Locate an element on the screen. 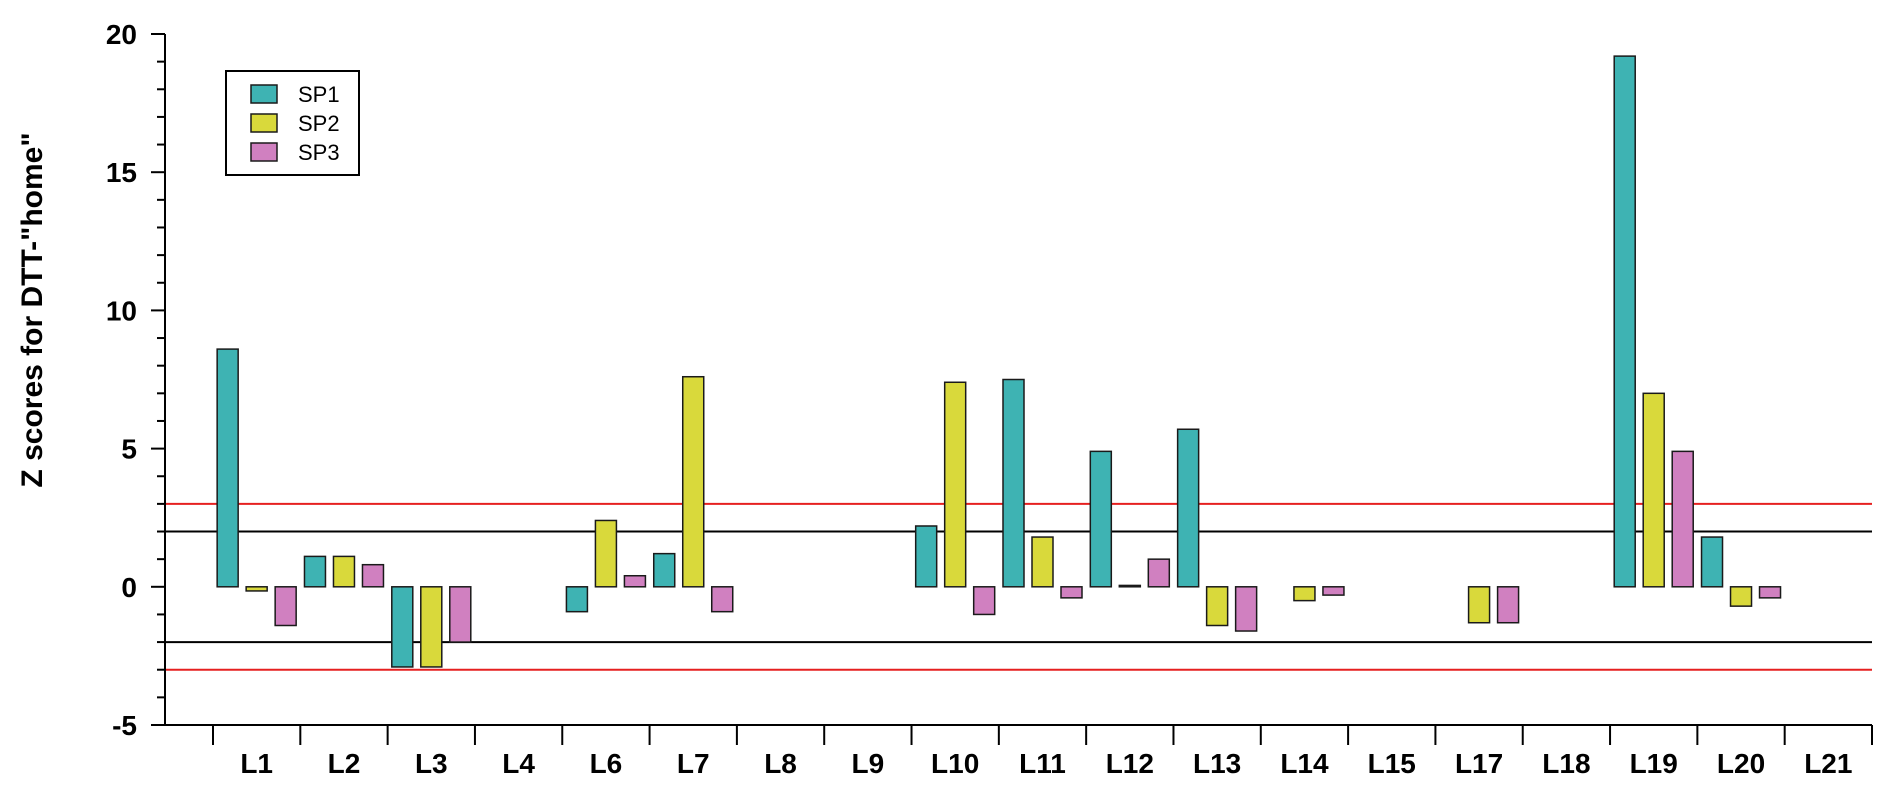 Image resolution: width=1892 pixels, height=794 pixels. bar-L20-SP1 is located at coordinates (1712, 562).